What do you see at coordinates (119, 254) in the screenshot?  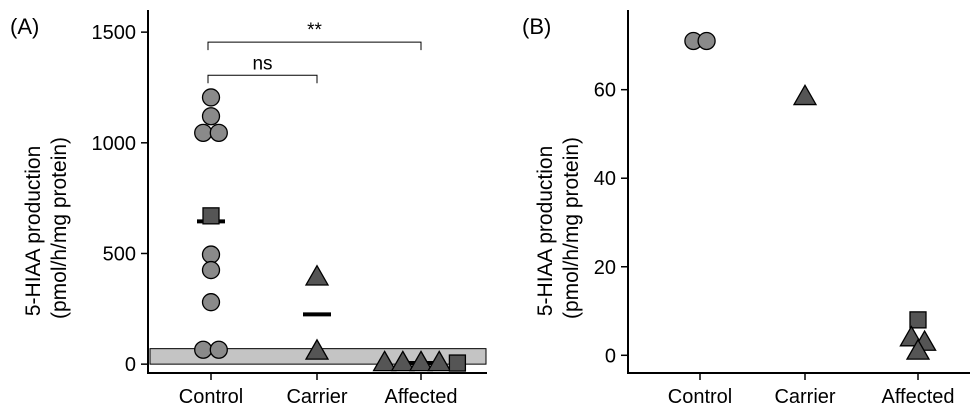 I see `panel-a-ytick-label-500: 500` at bounding box center [119, 254].